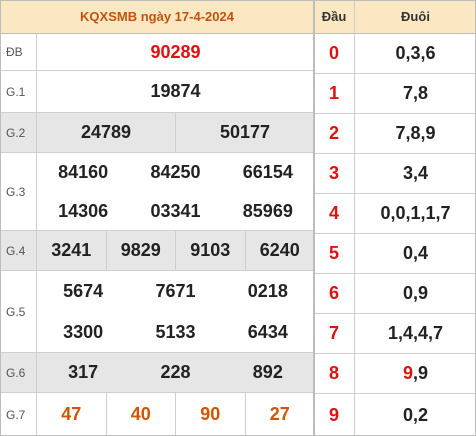 This screenshot has width=476, height=436. Describe the element at coordinates (175, 210) in the screenshot. I see `prize-number: 03341` at that location.